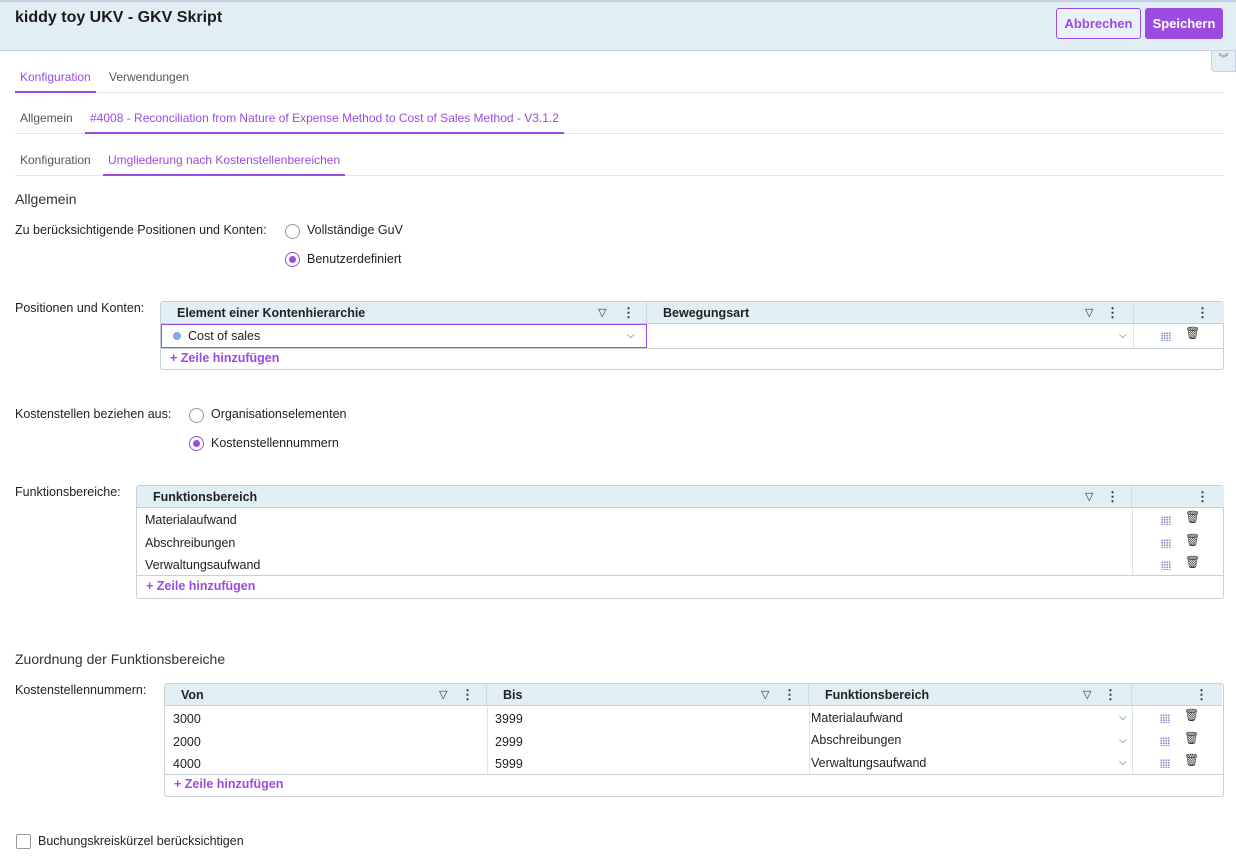  Describe the element at coordinates (509, 764) in the screenshot. I see `bis-cell: 5999` at that location.